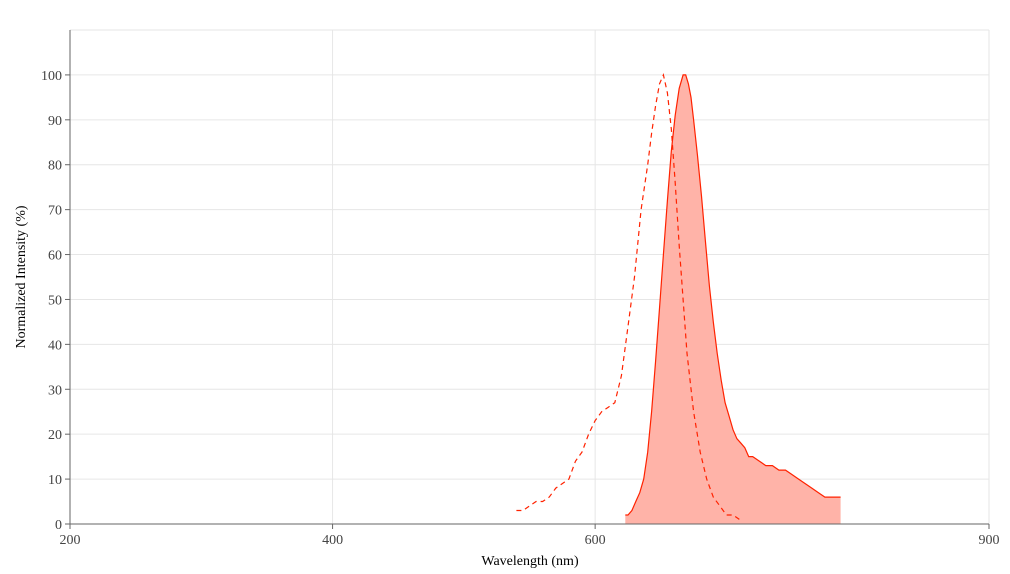 The image size is (1010, 574). What do you see at coordinates (55, 390) in the screenshot?
I see `y-tick-label: 30` at bounding box center [55, 390].